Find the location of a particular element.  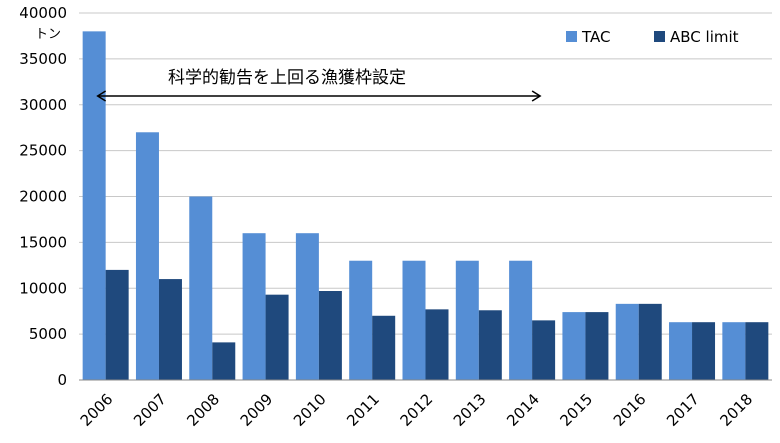

x-tick-label: 2010 is located at coordinates (310, 410).